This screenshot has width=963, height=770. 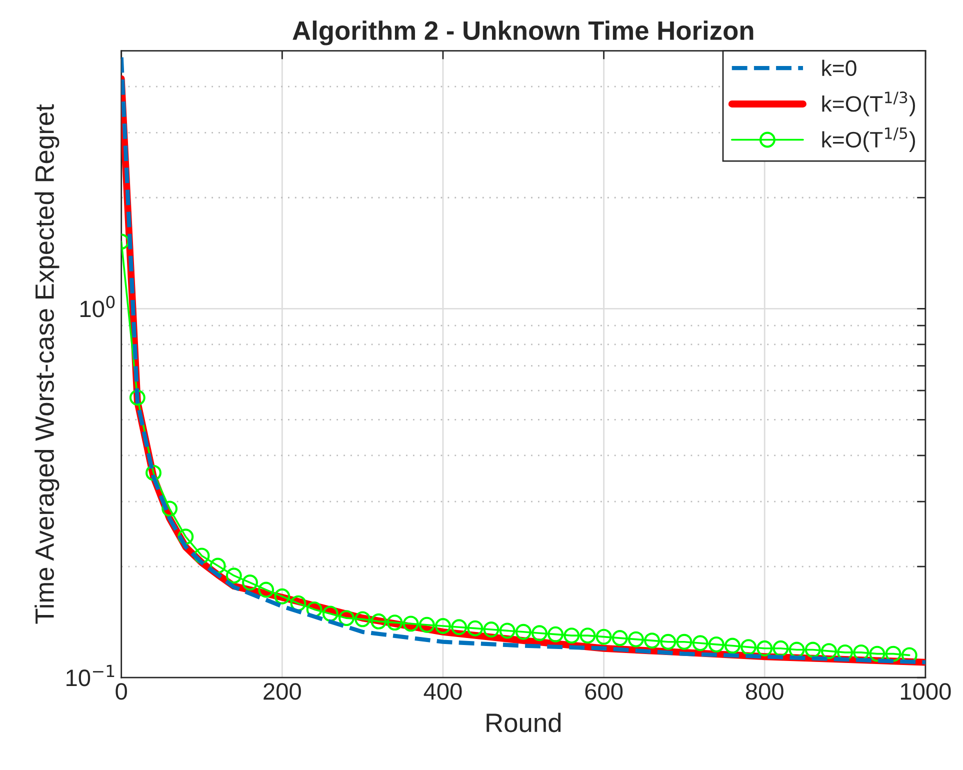 I want to click on legend-label: k=O(T$^{1/5}$), so click(x=868, y=140).